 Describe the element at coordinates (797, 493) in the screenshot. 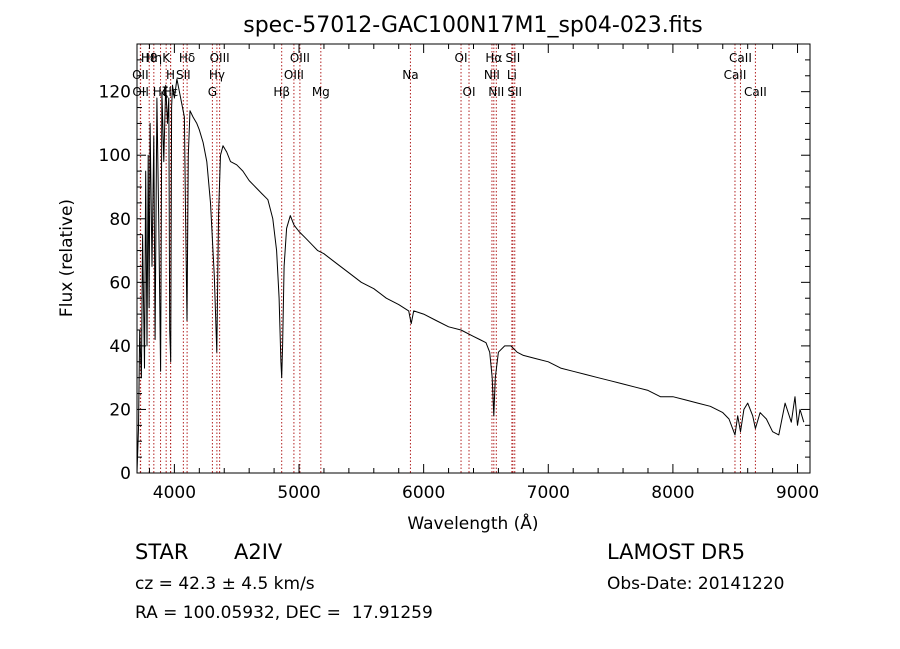

I see `x-tick-label: 9000` at that location.